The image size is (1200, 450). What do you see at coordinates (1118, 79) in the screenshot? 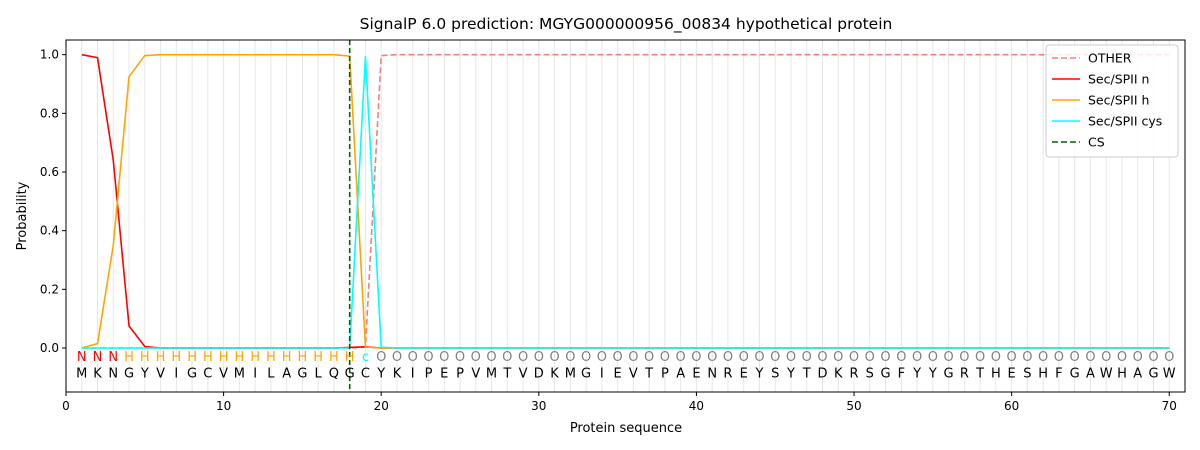
I see `legend-entry: Sec/SPII n` at bounding box center [1118, 79].